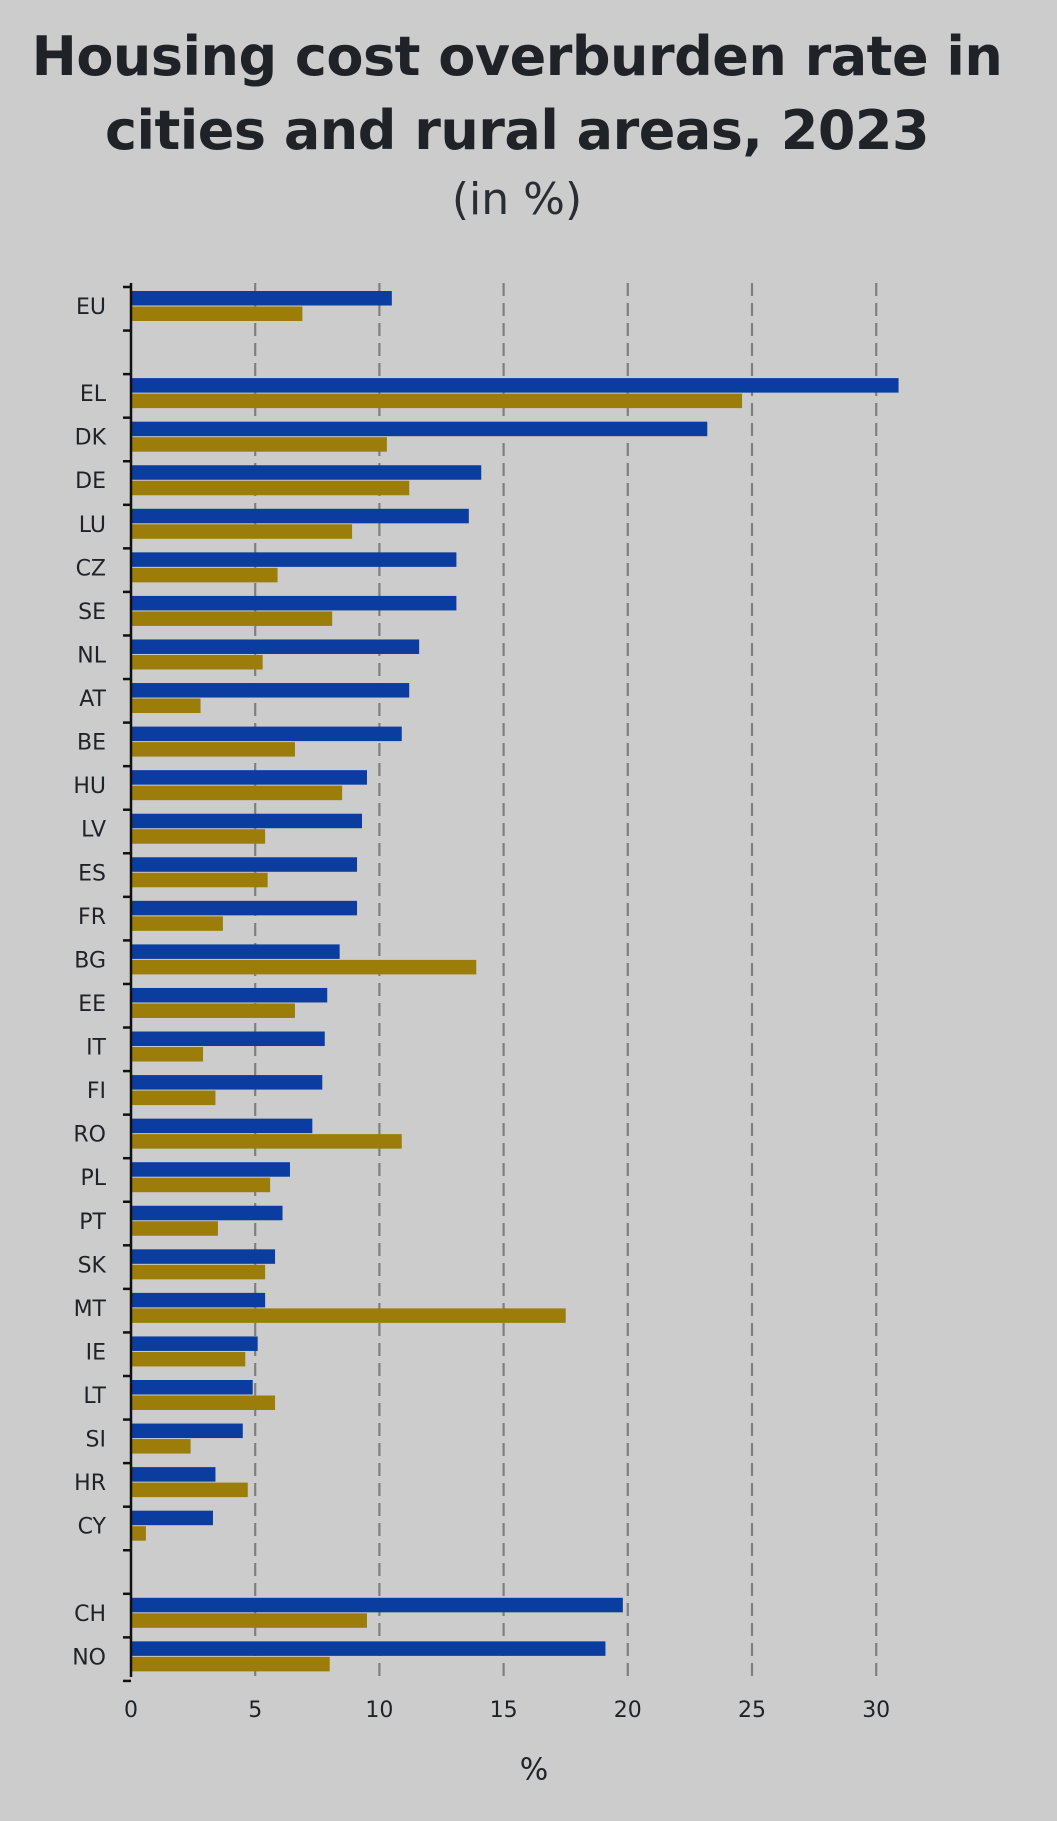 This screenshot has width=1057, height=1821. What do you see at coordinates (92, 699) in the screenshot?
I see `category-label-at: AT` at bounding box center [92, 699].